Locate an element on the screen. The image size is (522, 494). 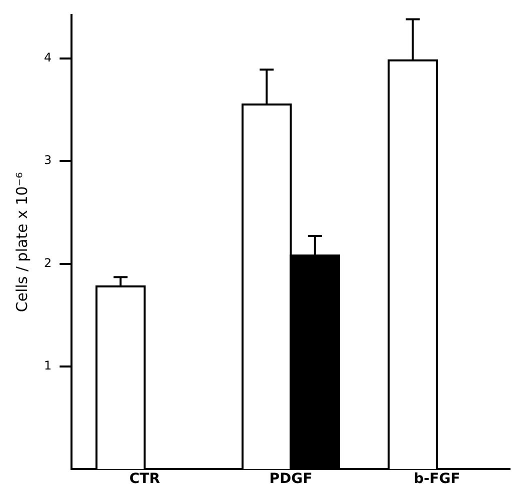
x-tick-label: b-FGF is located at coordinates (437, 479).